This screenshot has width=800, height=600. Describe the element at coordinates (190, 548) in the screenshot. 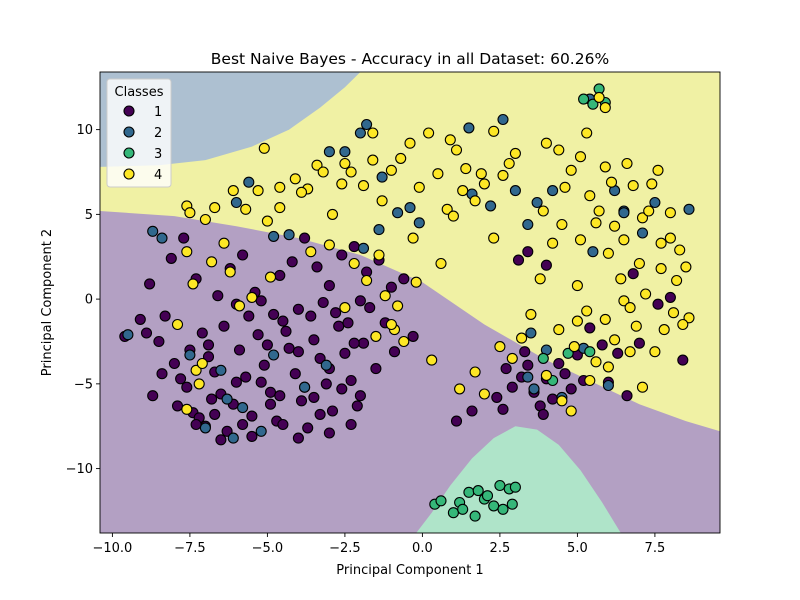

I see `x-tick-label: −7.5` at that location.